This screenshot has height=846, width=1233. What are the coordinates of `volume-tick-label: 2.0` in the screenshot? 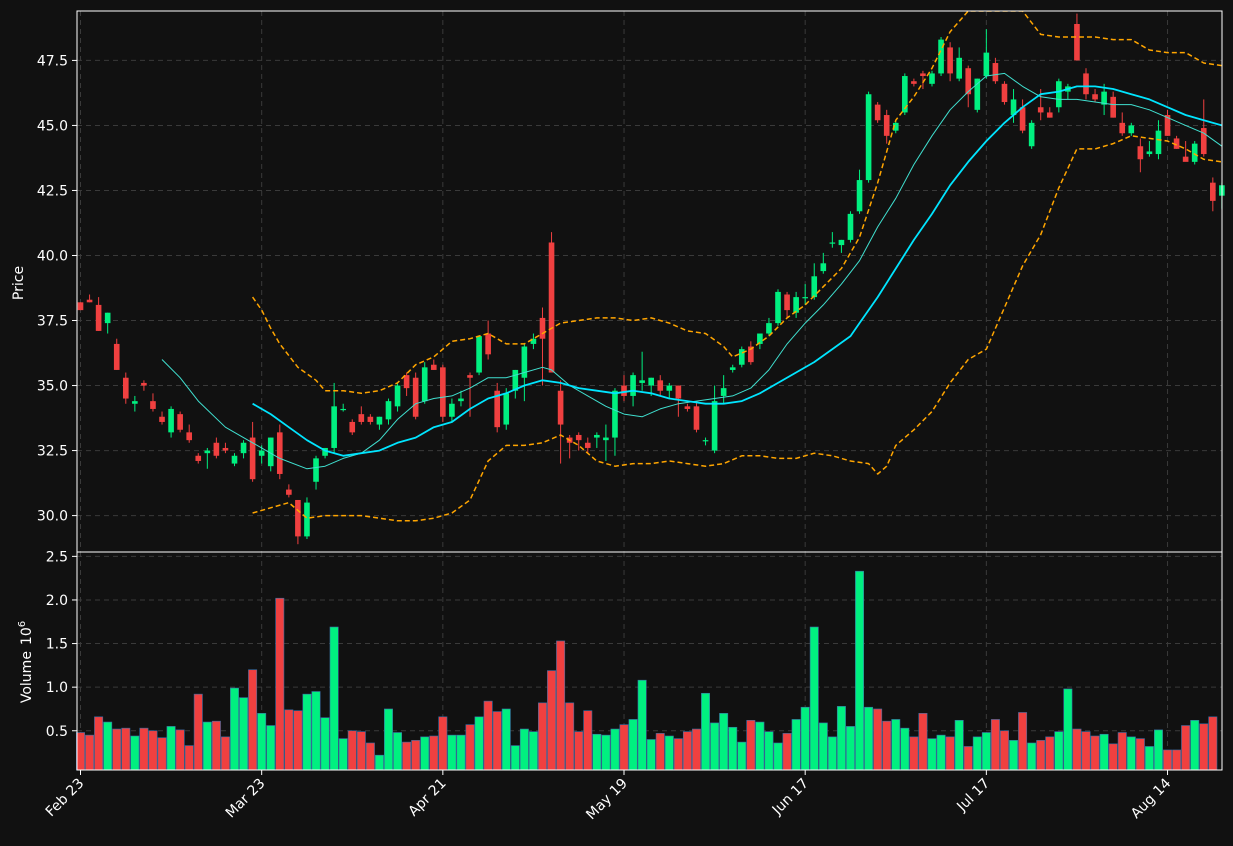 It's located at (57, 601).